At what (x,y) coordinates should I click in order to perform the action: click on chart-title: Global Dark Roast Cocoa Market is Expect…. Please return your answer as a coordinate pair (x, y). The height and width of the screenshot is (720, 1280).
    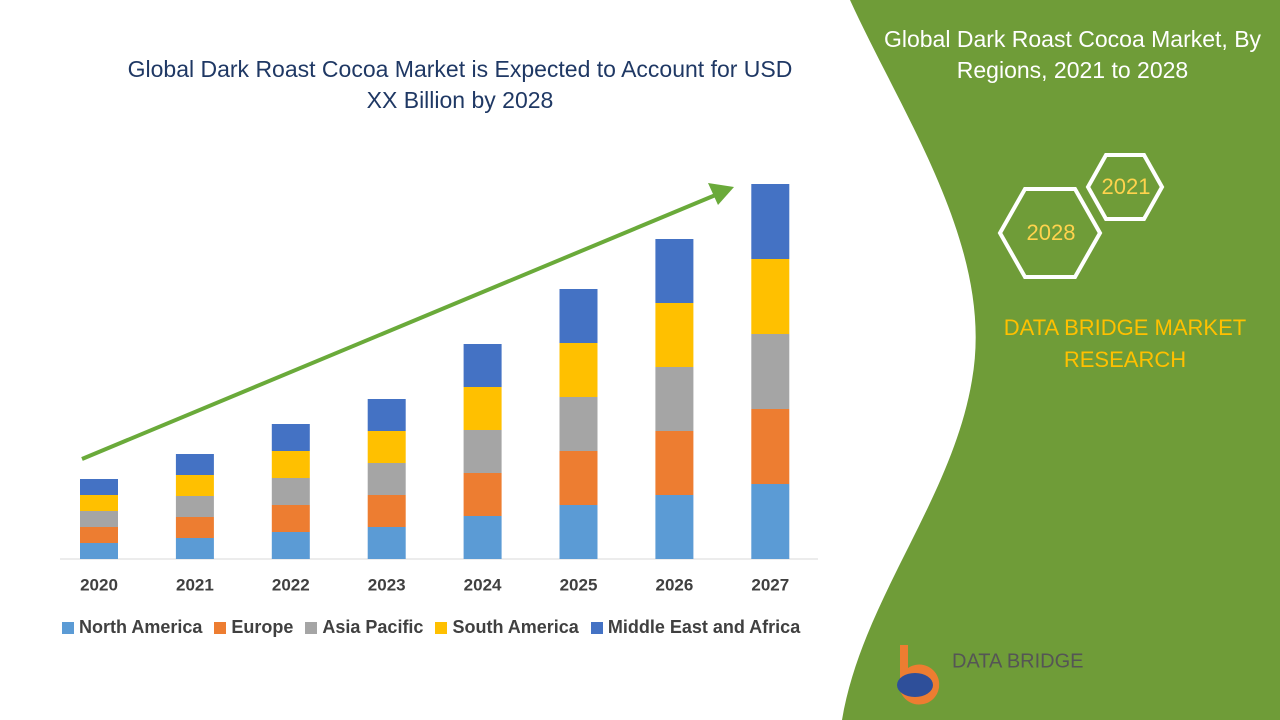
    Looking at the image, I should click on (460, 84).